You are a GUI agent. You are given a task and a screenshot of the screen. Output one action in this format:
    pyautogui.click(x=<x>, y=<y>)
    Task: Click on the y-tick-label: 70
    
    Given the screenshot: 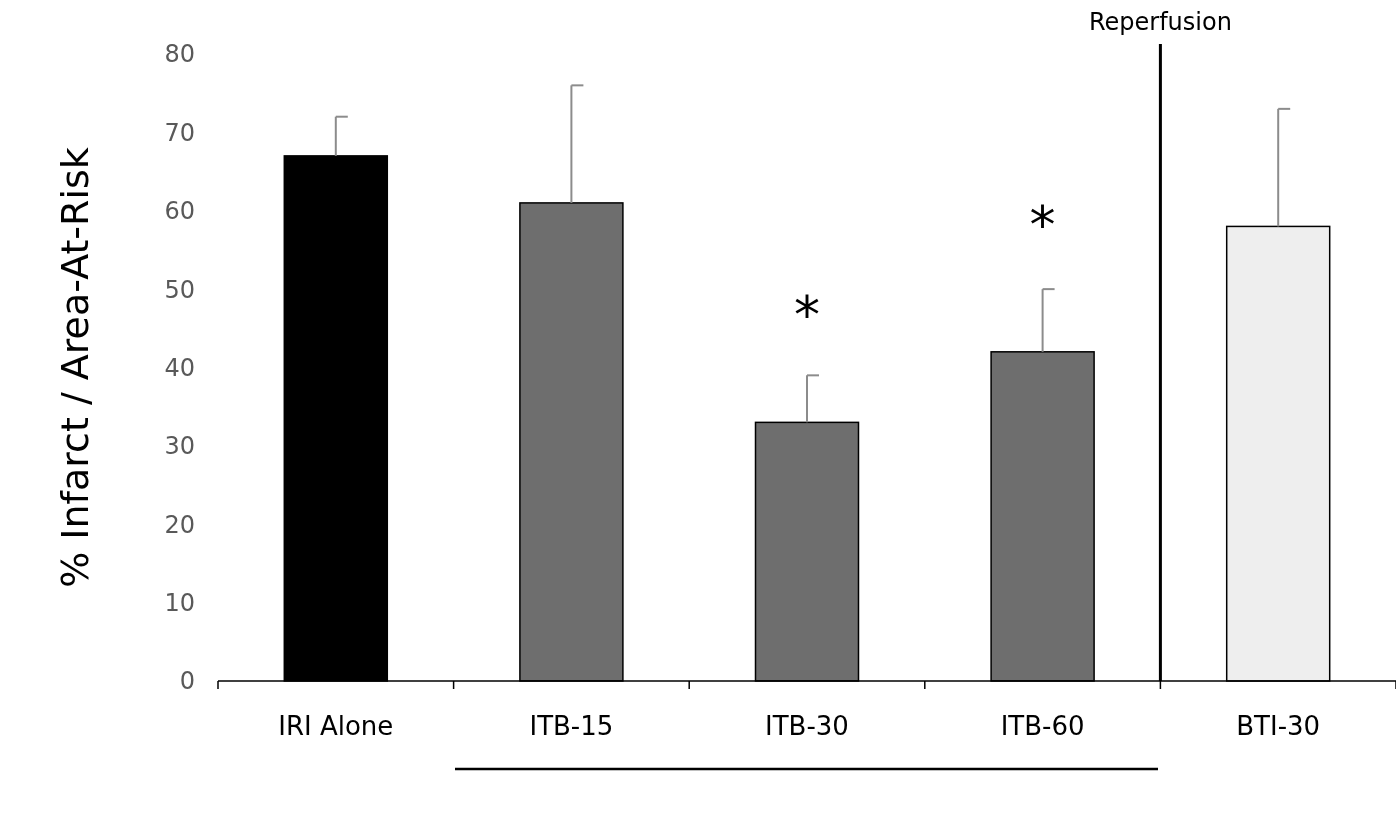 What is the action you would take?
    pyautogui.click(x=179, y=132)
    